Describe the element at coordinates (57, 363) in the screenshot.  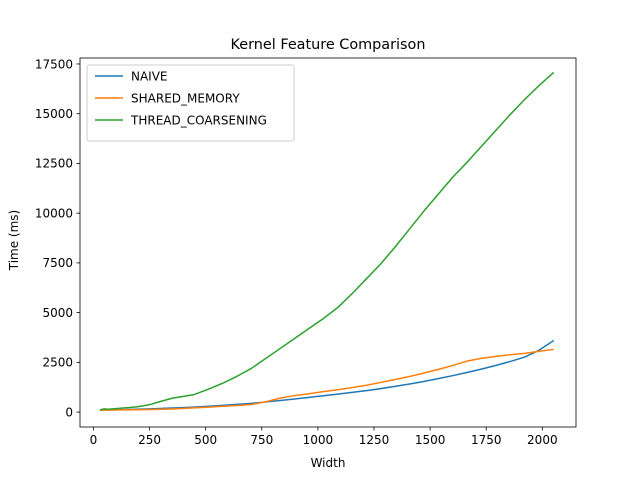
I see `y-tick-label: 2500` at that location.